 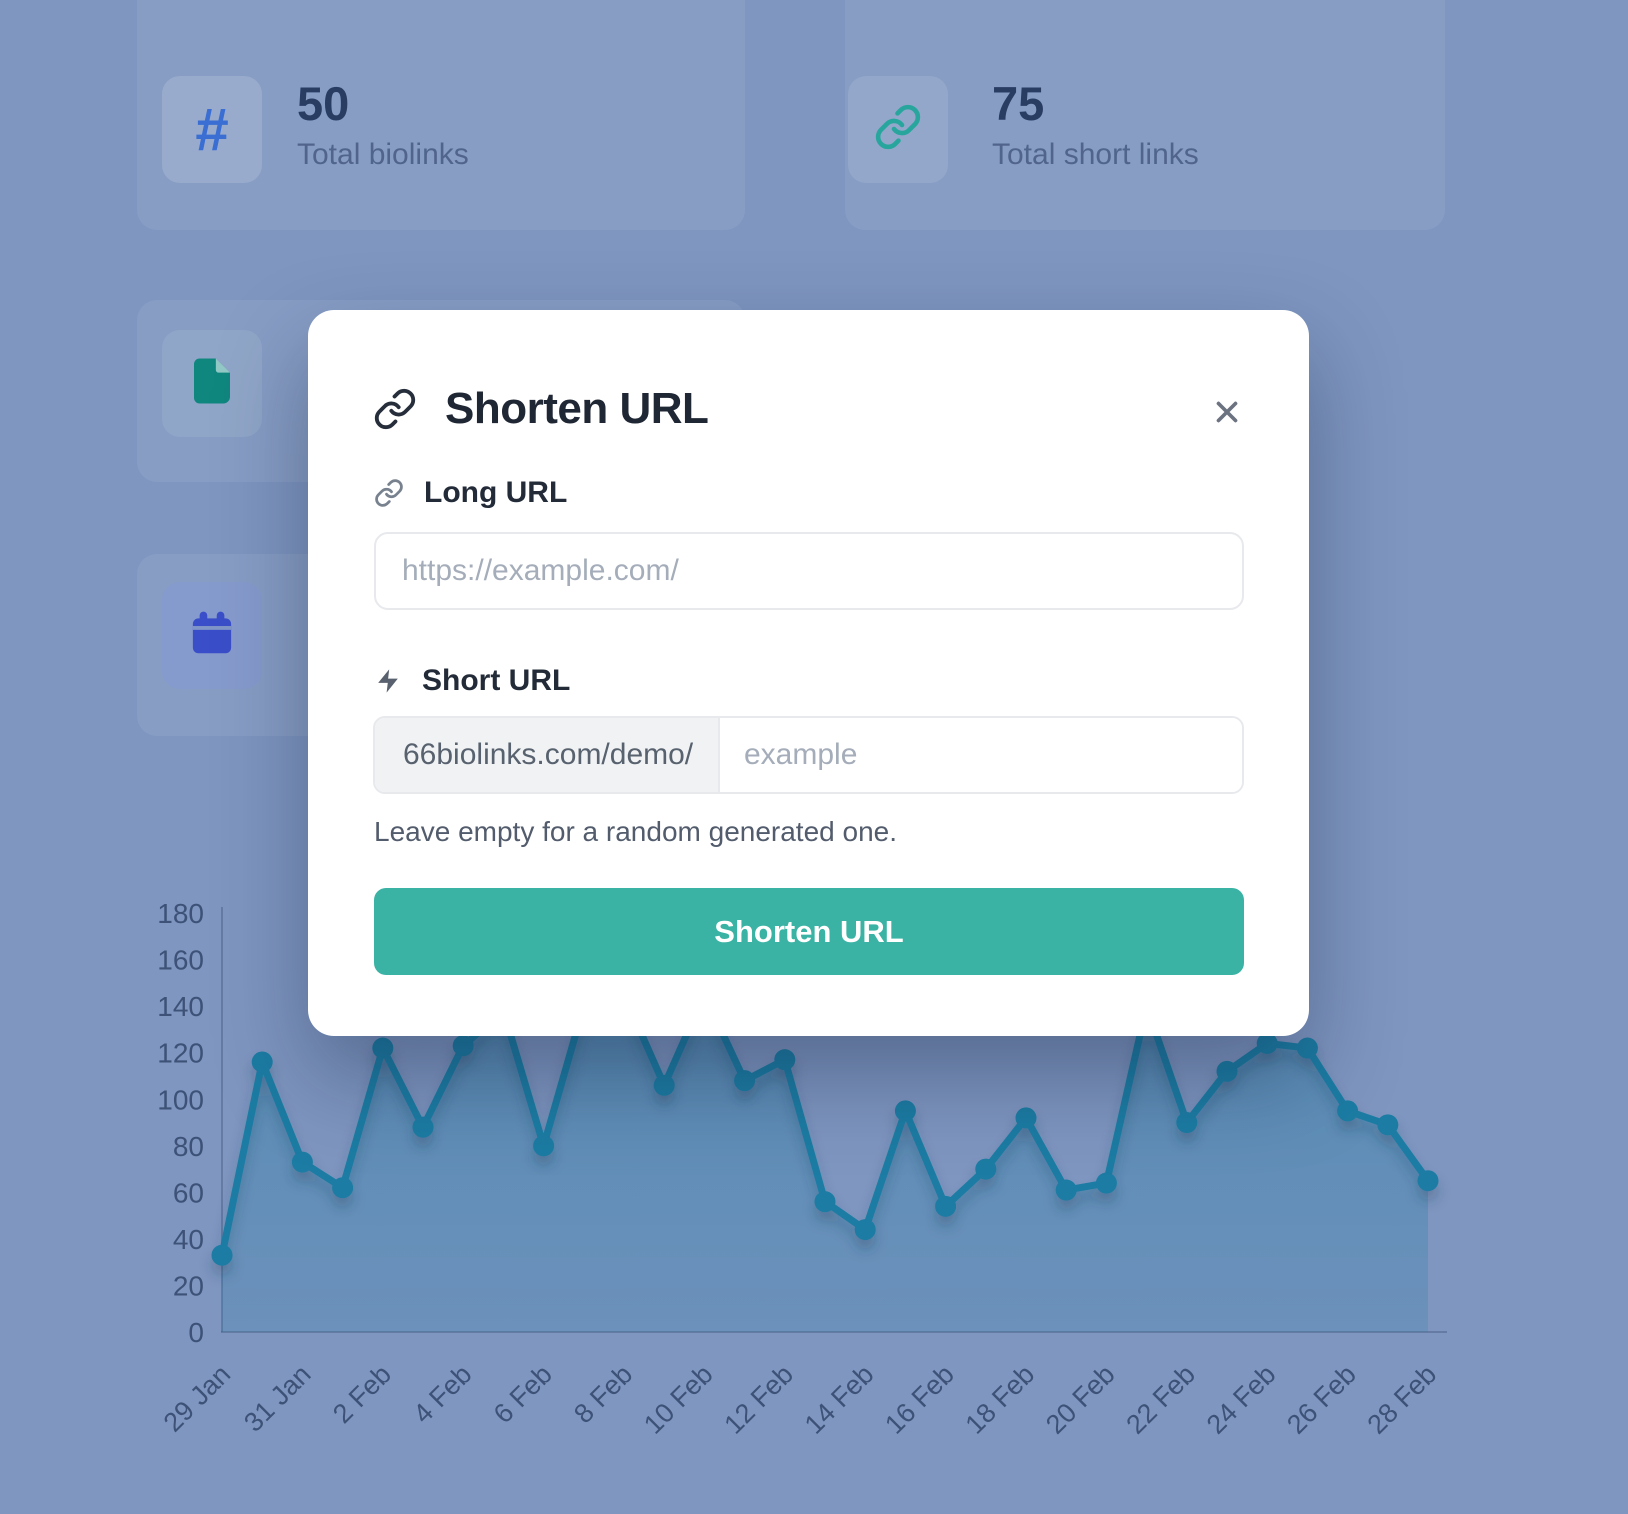 What do you see at coordinates (919, 1399) in the screenshot?
I see `svg-text: 16 Feb` at bounding box center [919, 1399].